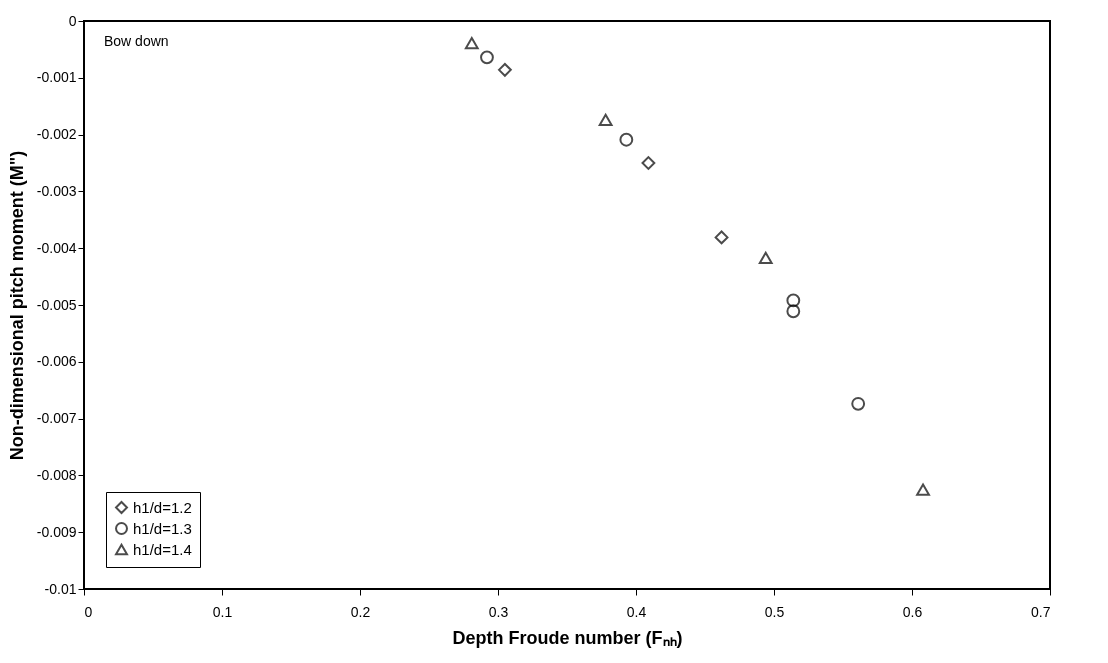 The height and width of the screenshot is (663, 1108). What do you see at coordinates (56, 474) in the screenshot?
I see `y-tick-label: -0.008` at bounding box center [56, 474].